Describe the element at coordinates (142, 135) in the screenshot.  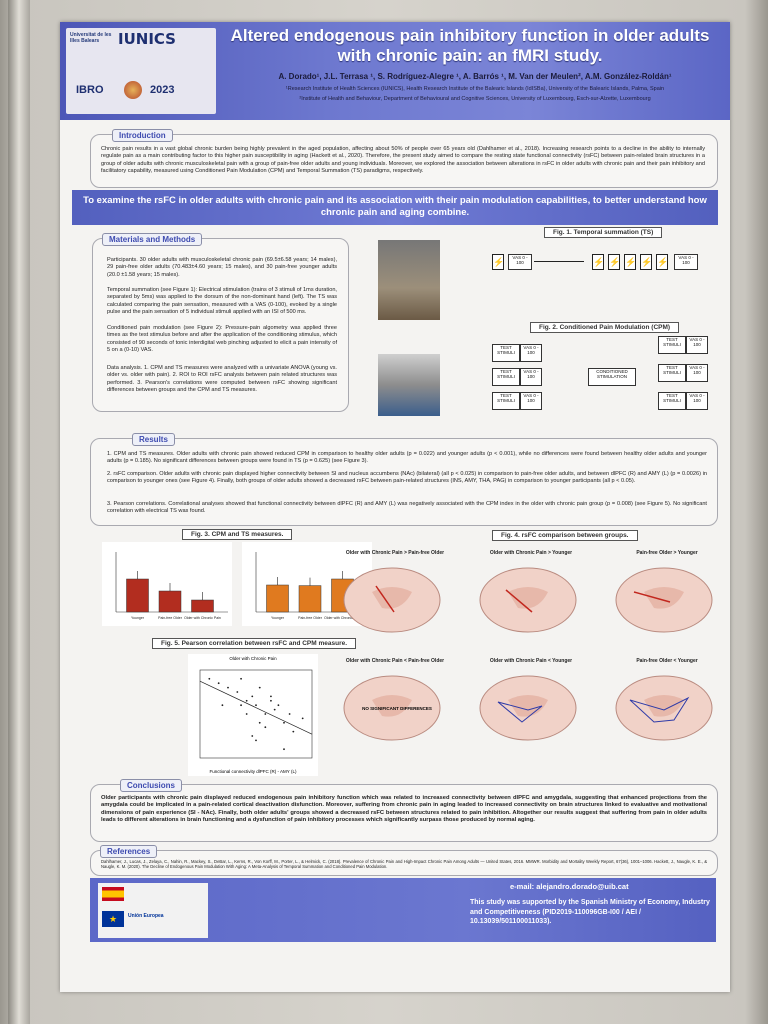
I see `introduction-label: Introduction` at that location.